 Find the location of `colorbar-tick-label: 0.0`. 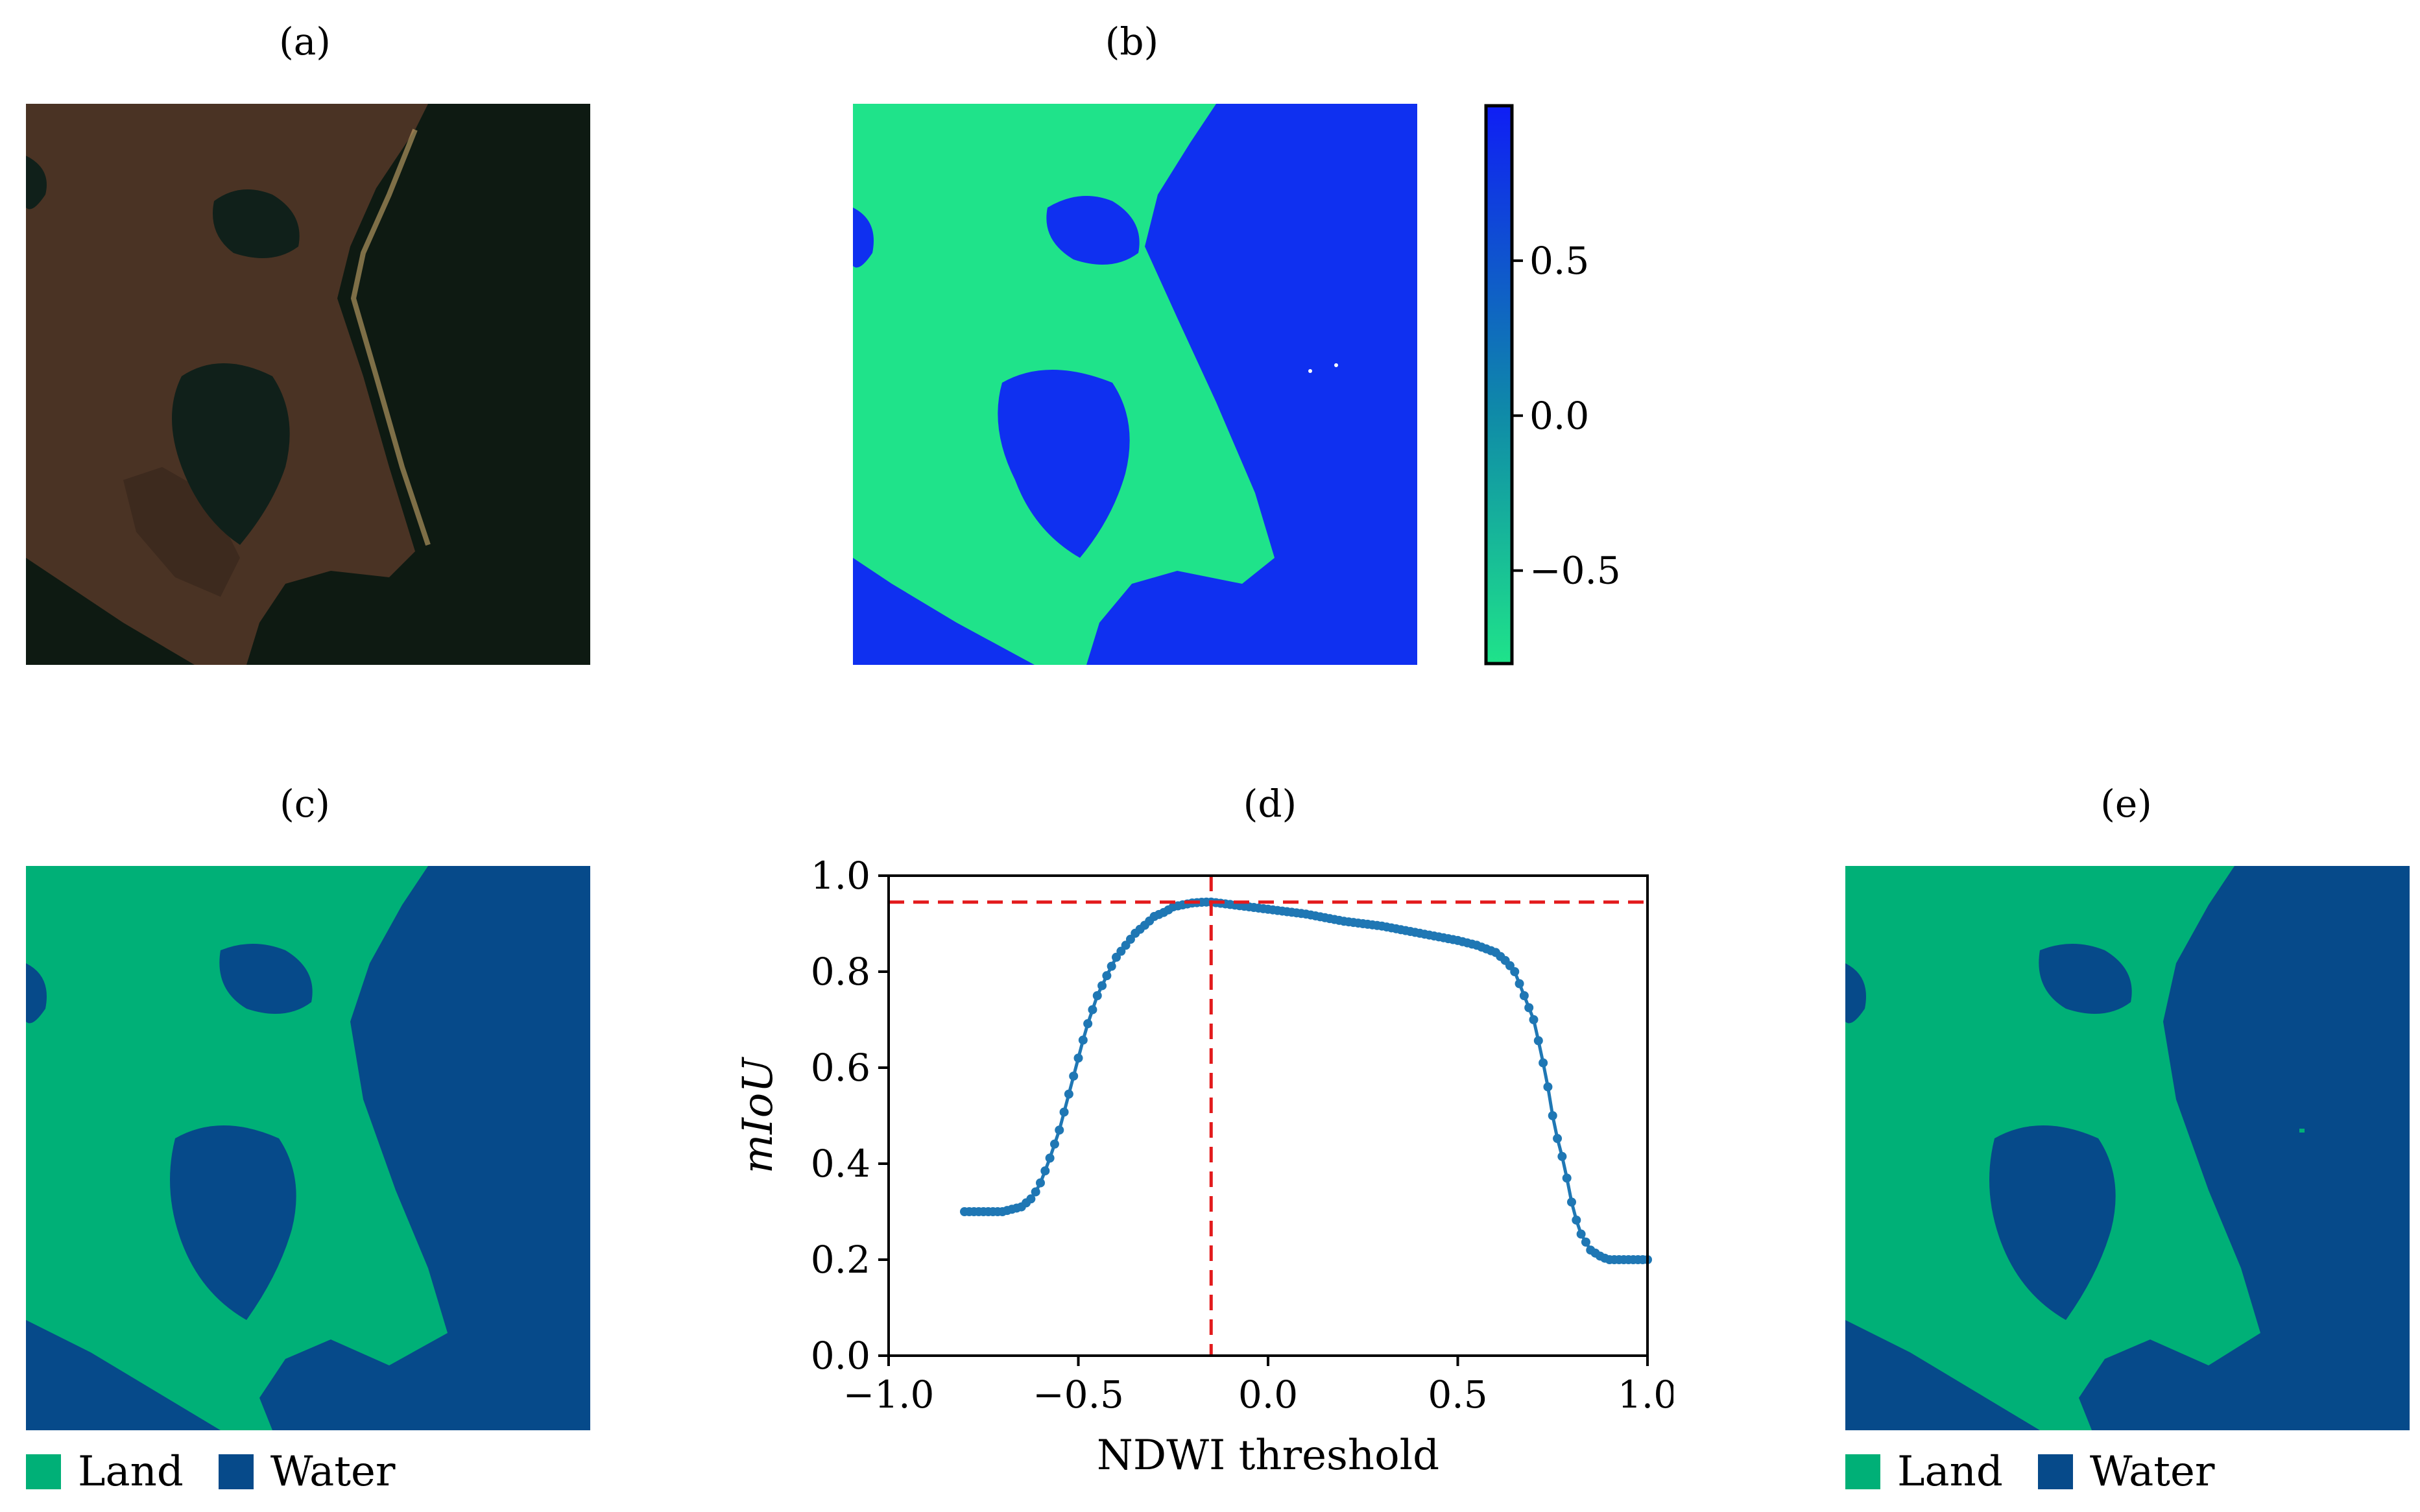

colorbar-tick-label: 0.0 is located at coordinates (1559, 416).